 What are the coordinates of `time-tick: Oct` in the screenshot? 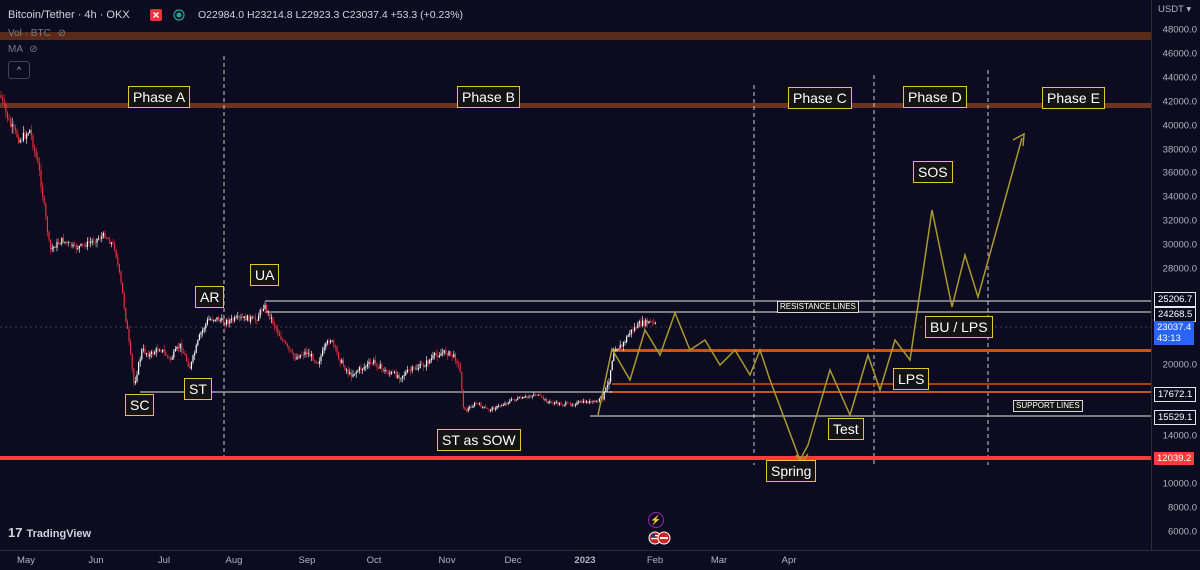 It's located at (374, 560).